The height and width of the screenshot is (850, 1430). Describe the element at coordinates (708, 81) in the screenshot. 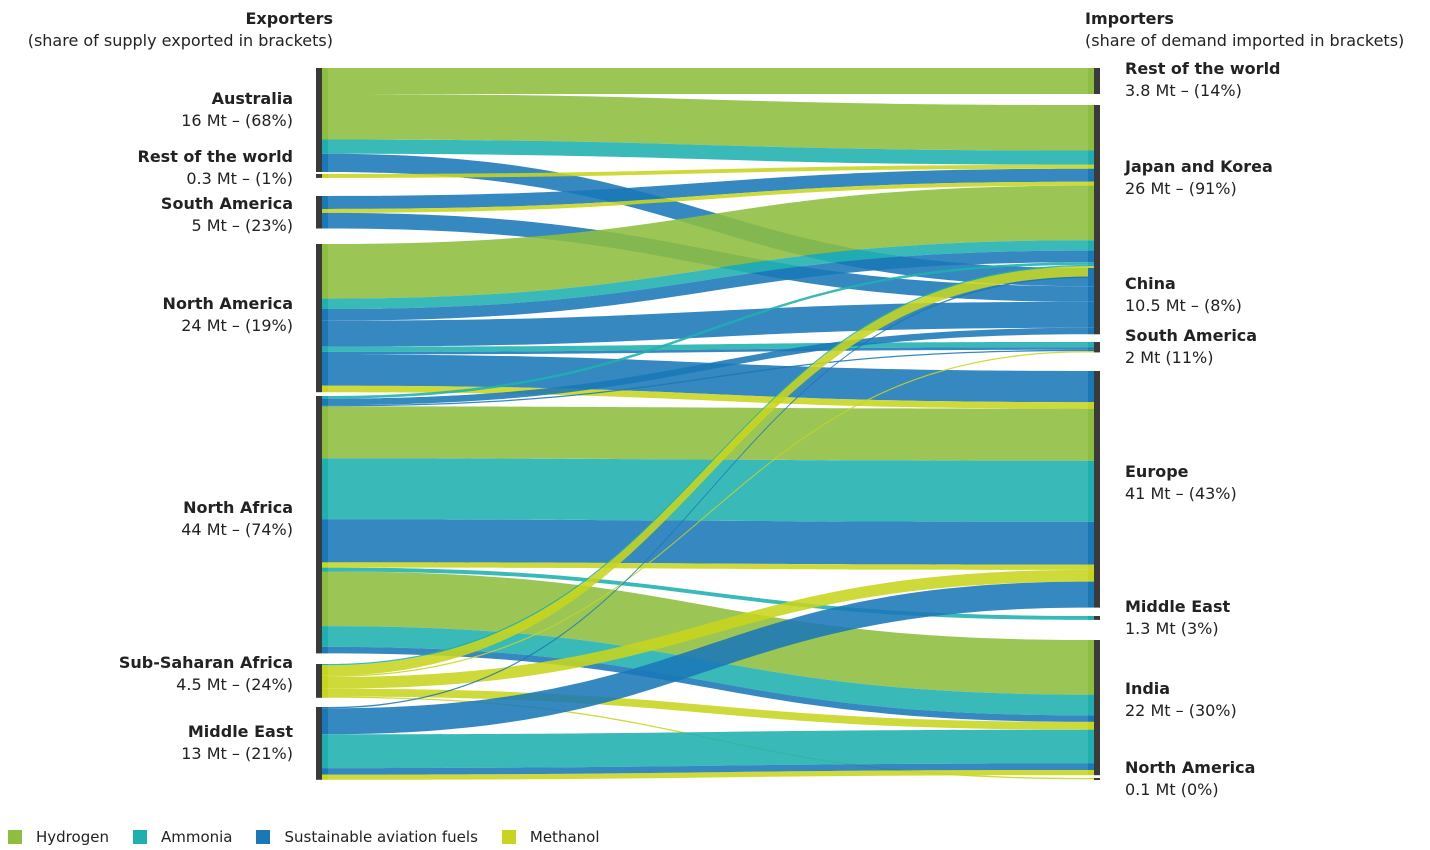

I see `flow-australia-to-rest-of-the-world-hydrogen` at that location.